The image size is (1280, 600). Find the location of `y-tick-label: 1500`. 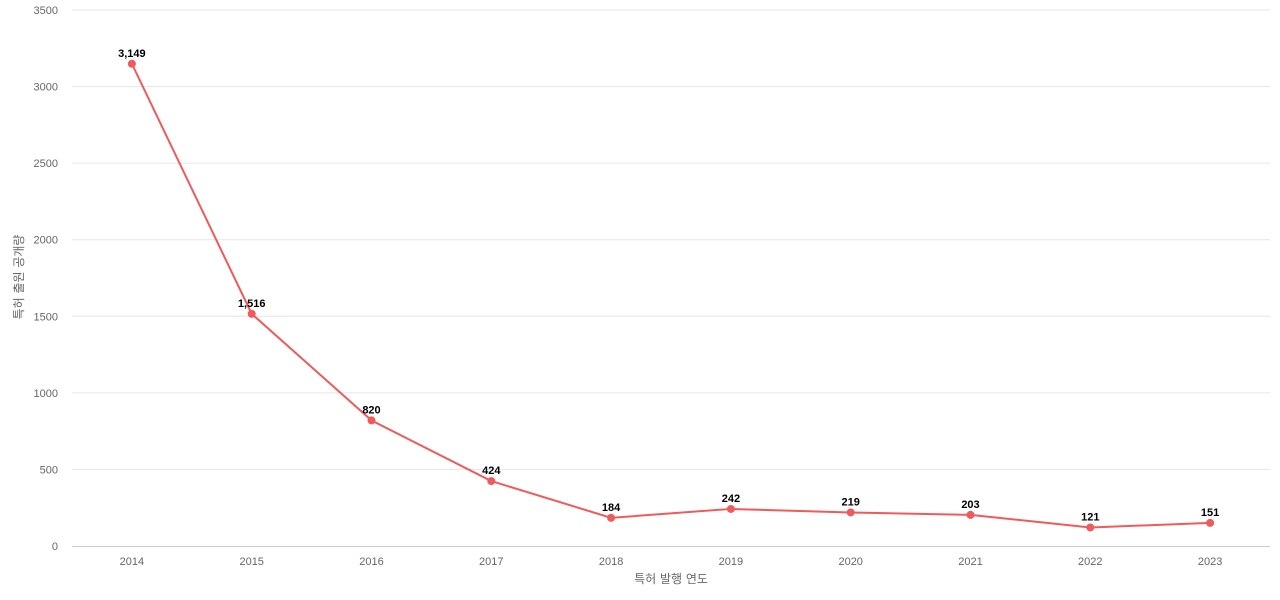

y-tick-label: 1500 is located at coordinates (46, 317).